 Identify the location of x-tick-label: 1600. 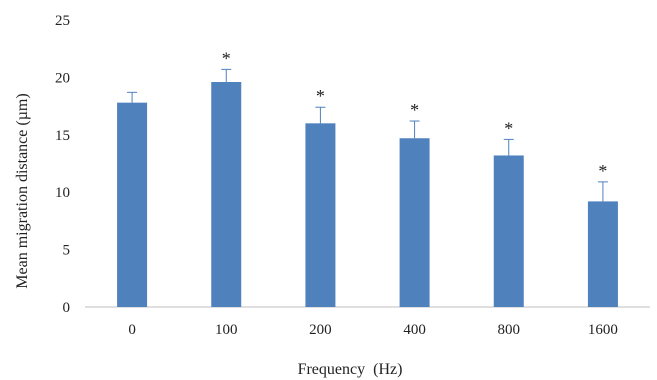
(603, 330).